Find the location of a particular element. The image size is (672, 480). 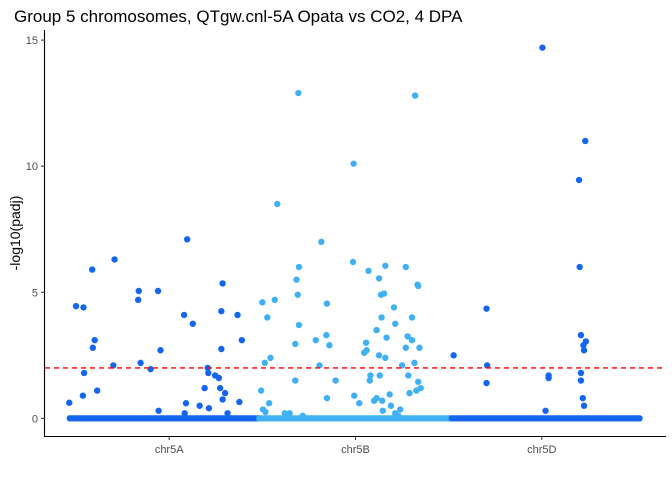

baseline-point-chr5D is located at coordinates (639, 418).